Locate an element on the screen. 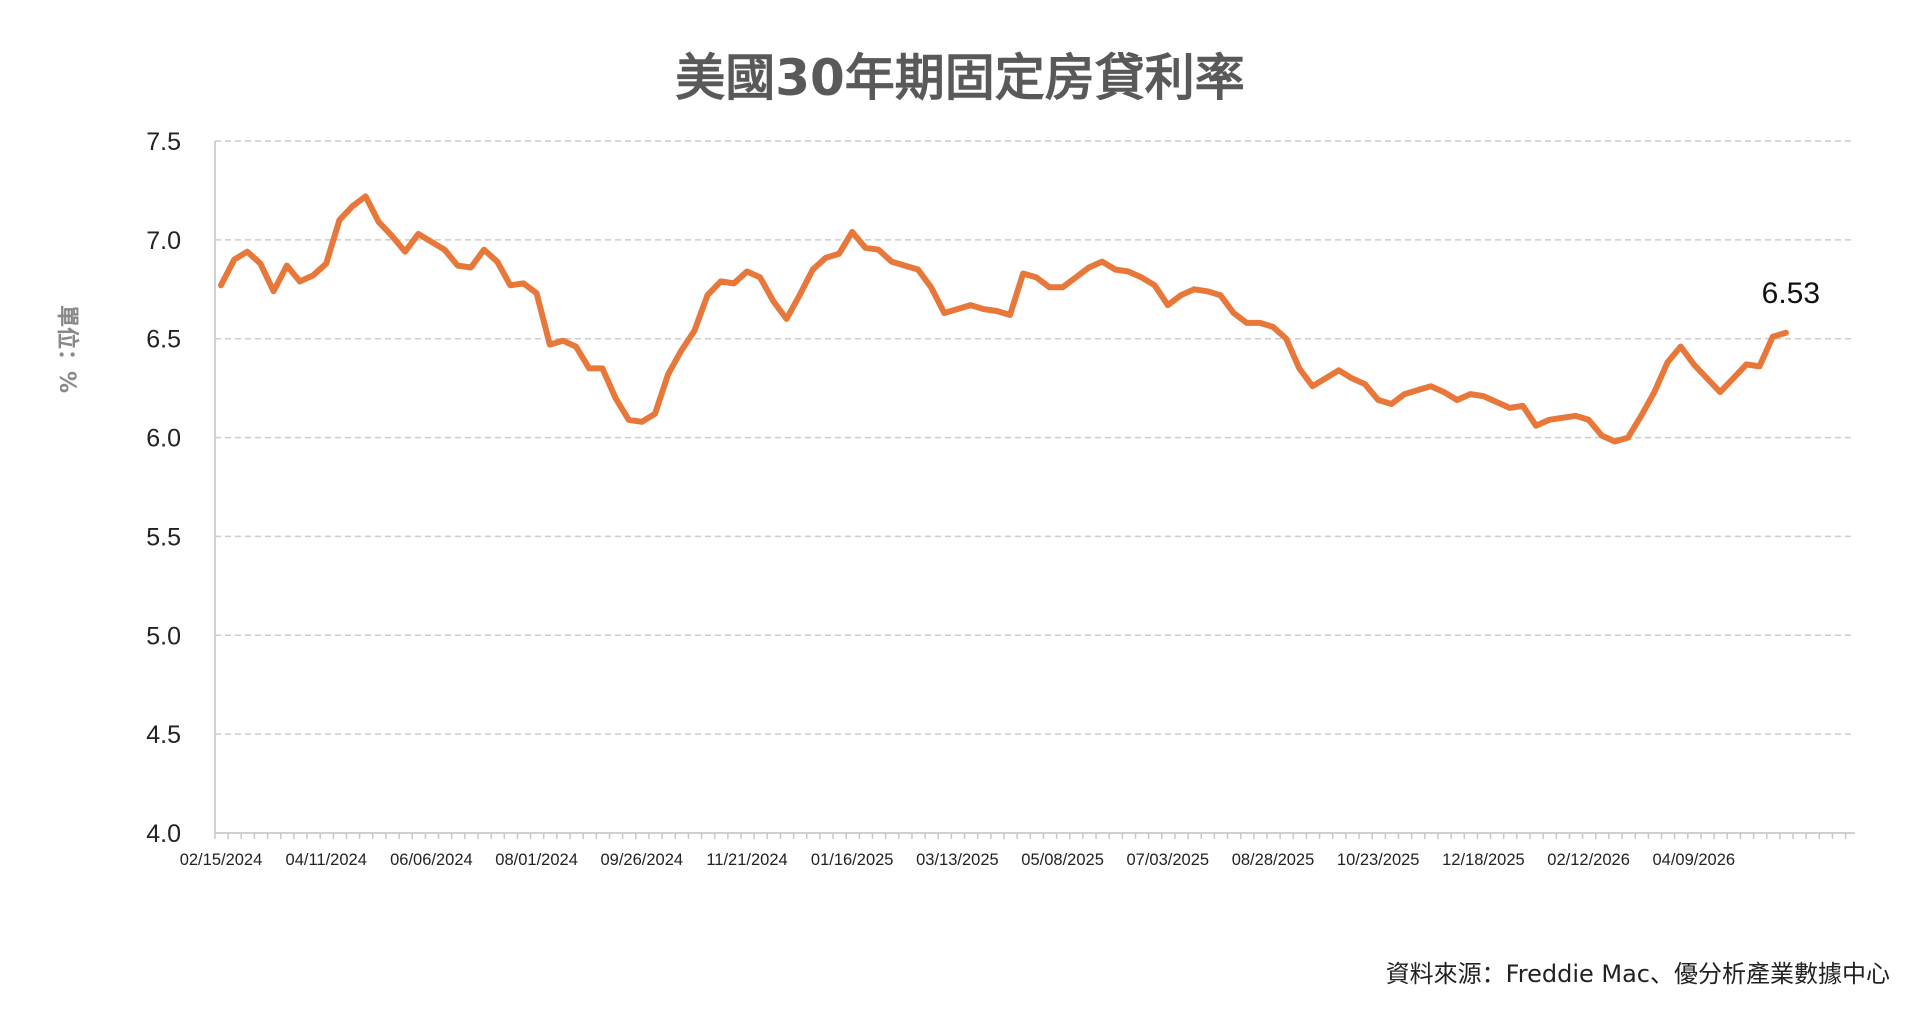 The width and height of the screenshot is (1920, 1029). x-tick-label: 02/12/2026 is located at coordinates (1588, 860).